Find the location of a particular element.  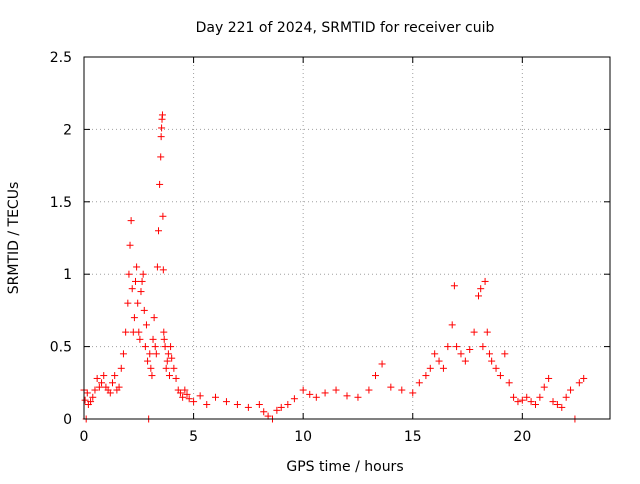

y-tick-label: 1 is located at coordinates (67, 275).